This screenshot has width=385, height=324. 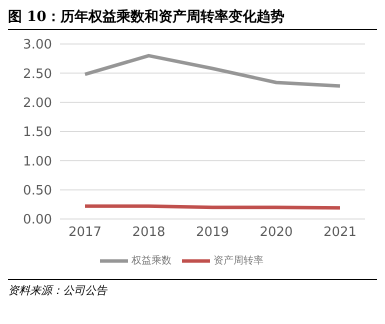 What do you see at coordinates (192, 19) in the screenshot?
I see `chart-title: 图 10：历年权益乘数和资产周转率变化趋势` at bounding box center [192, 19].